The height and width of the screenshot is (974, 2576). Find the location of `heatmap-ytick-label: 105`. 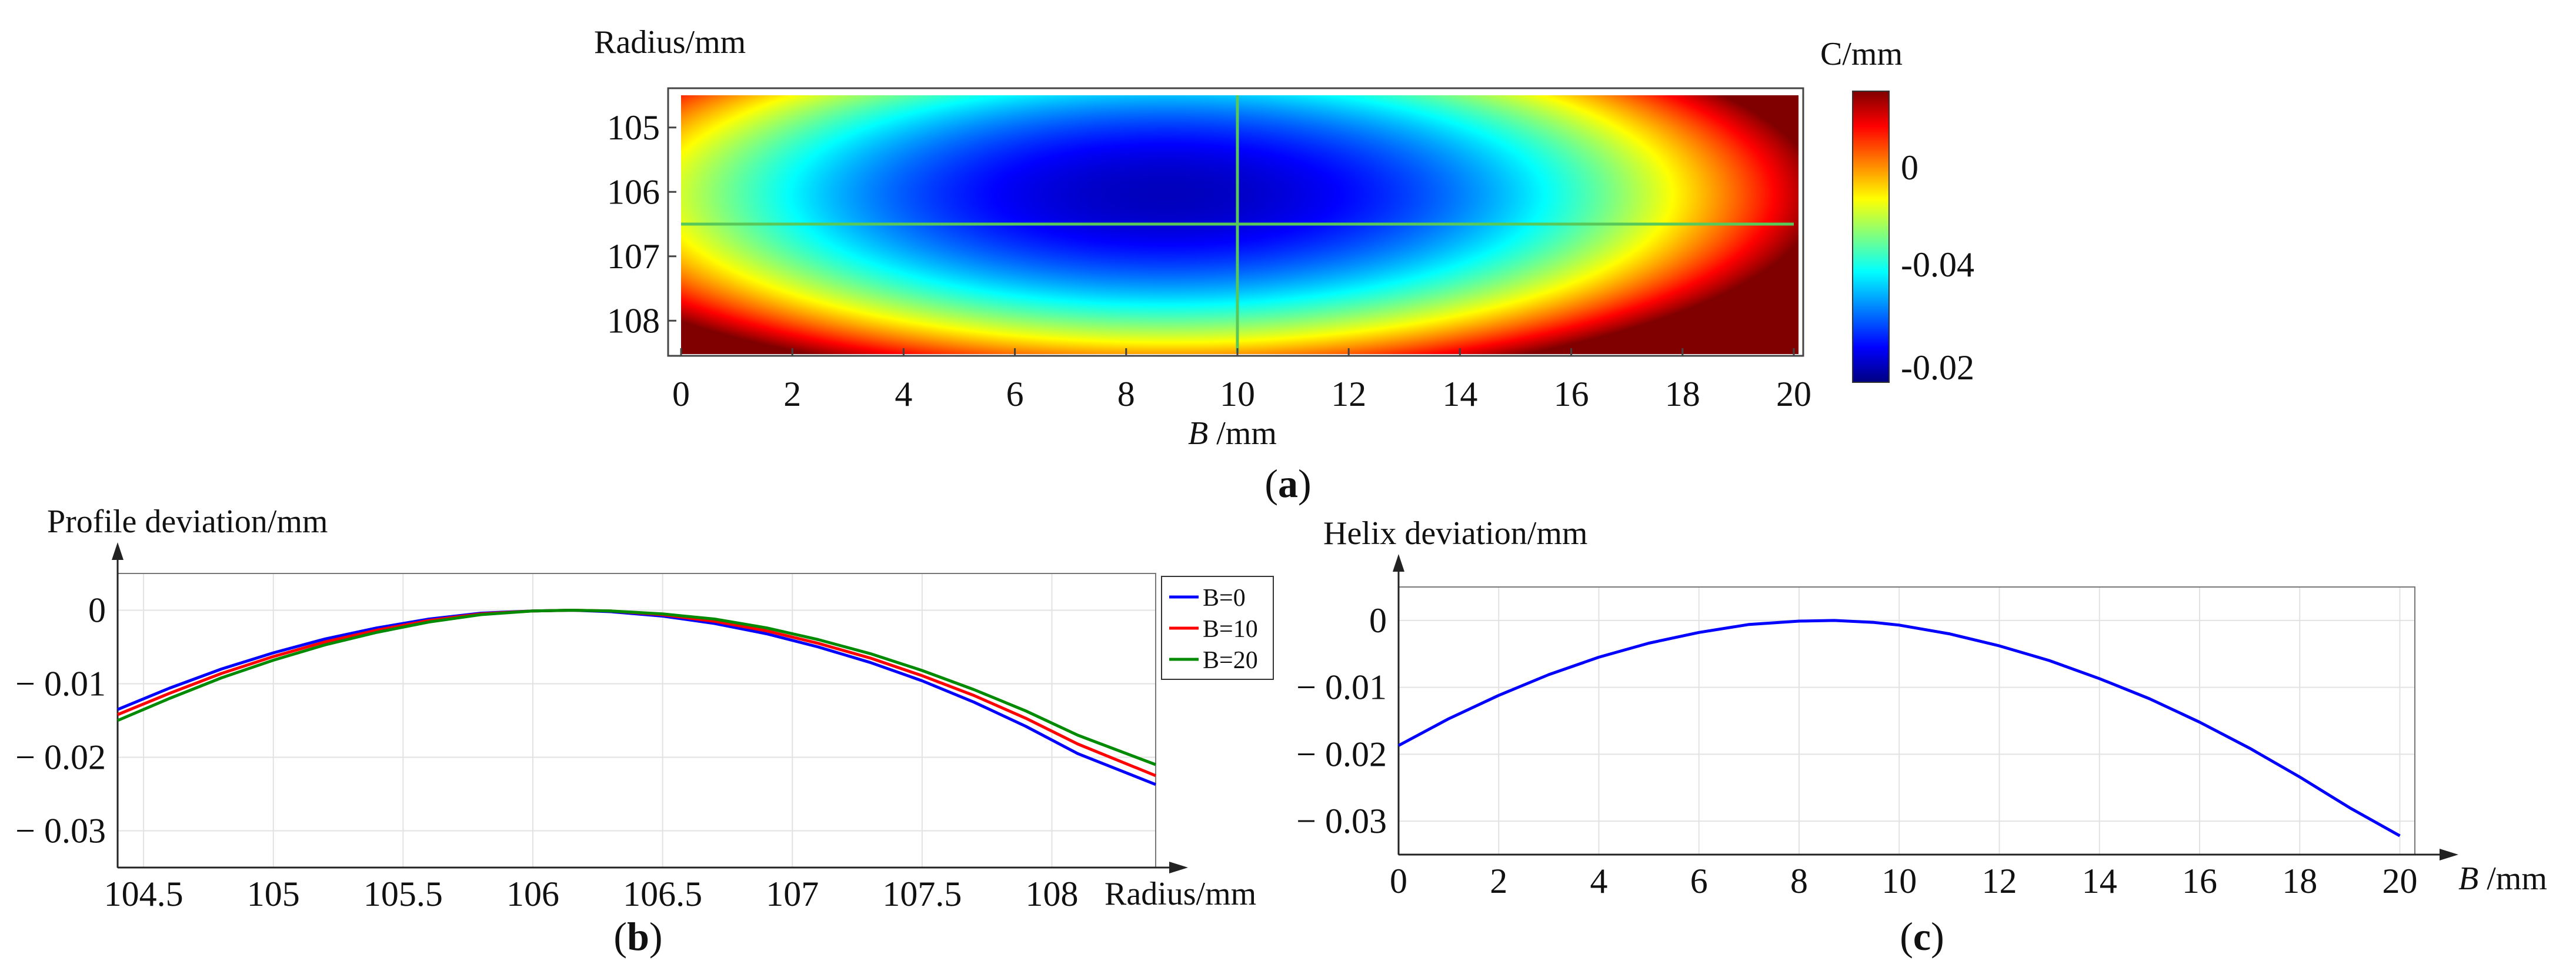

heatmap-ytick-label: 105 is located at coordinates (633, 127).